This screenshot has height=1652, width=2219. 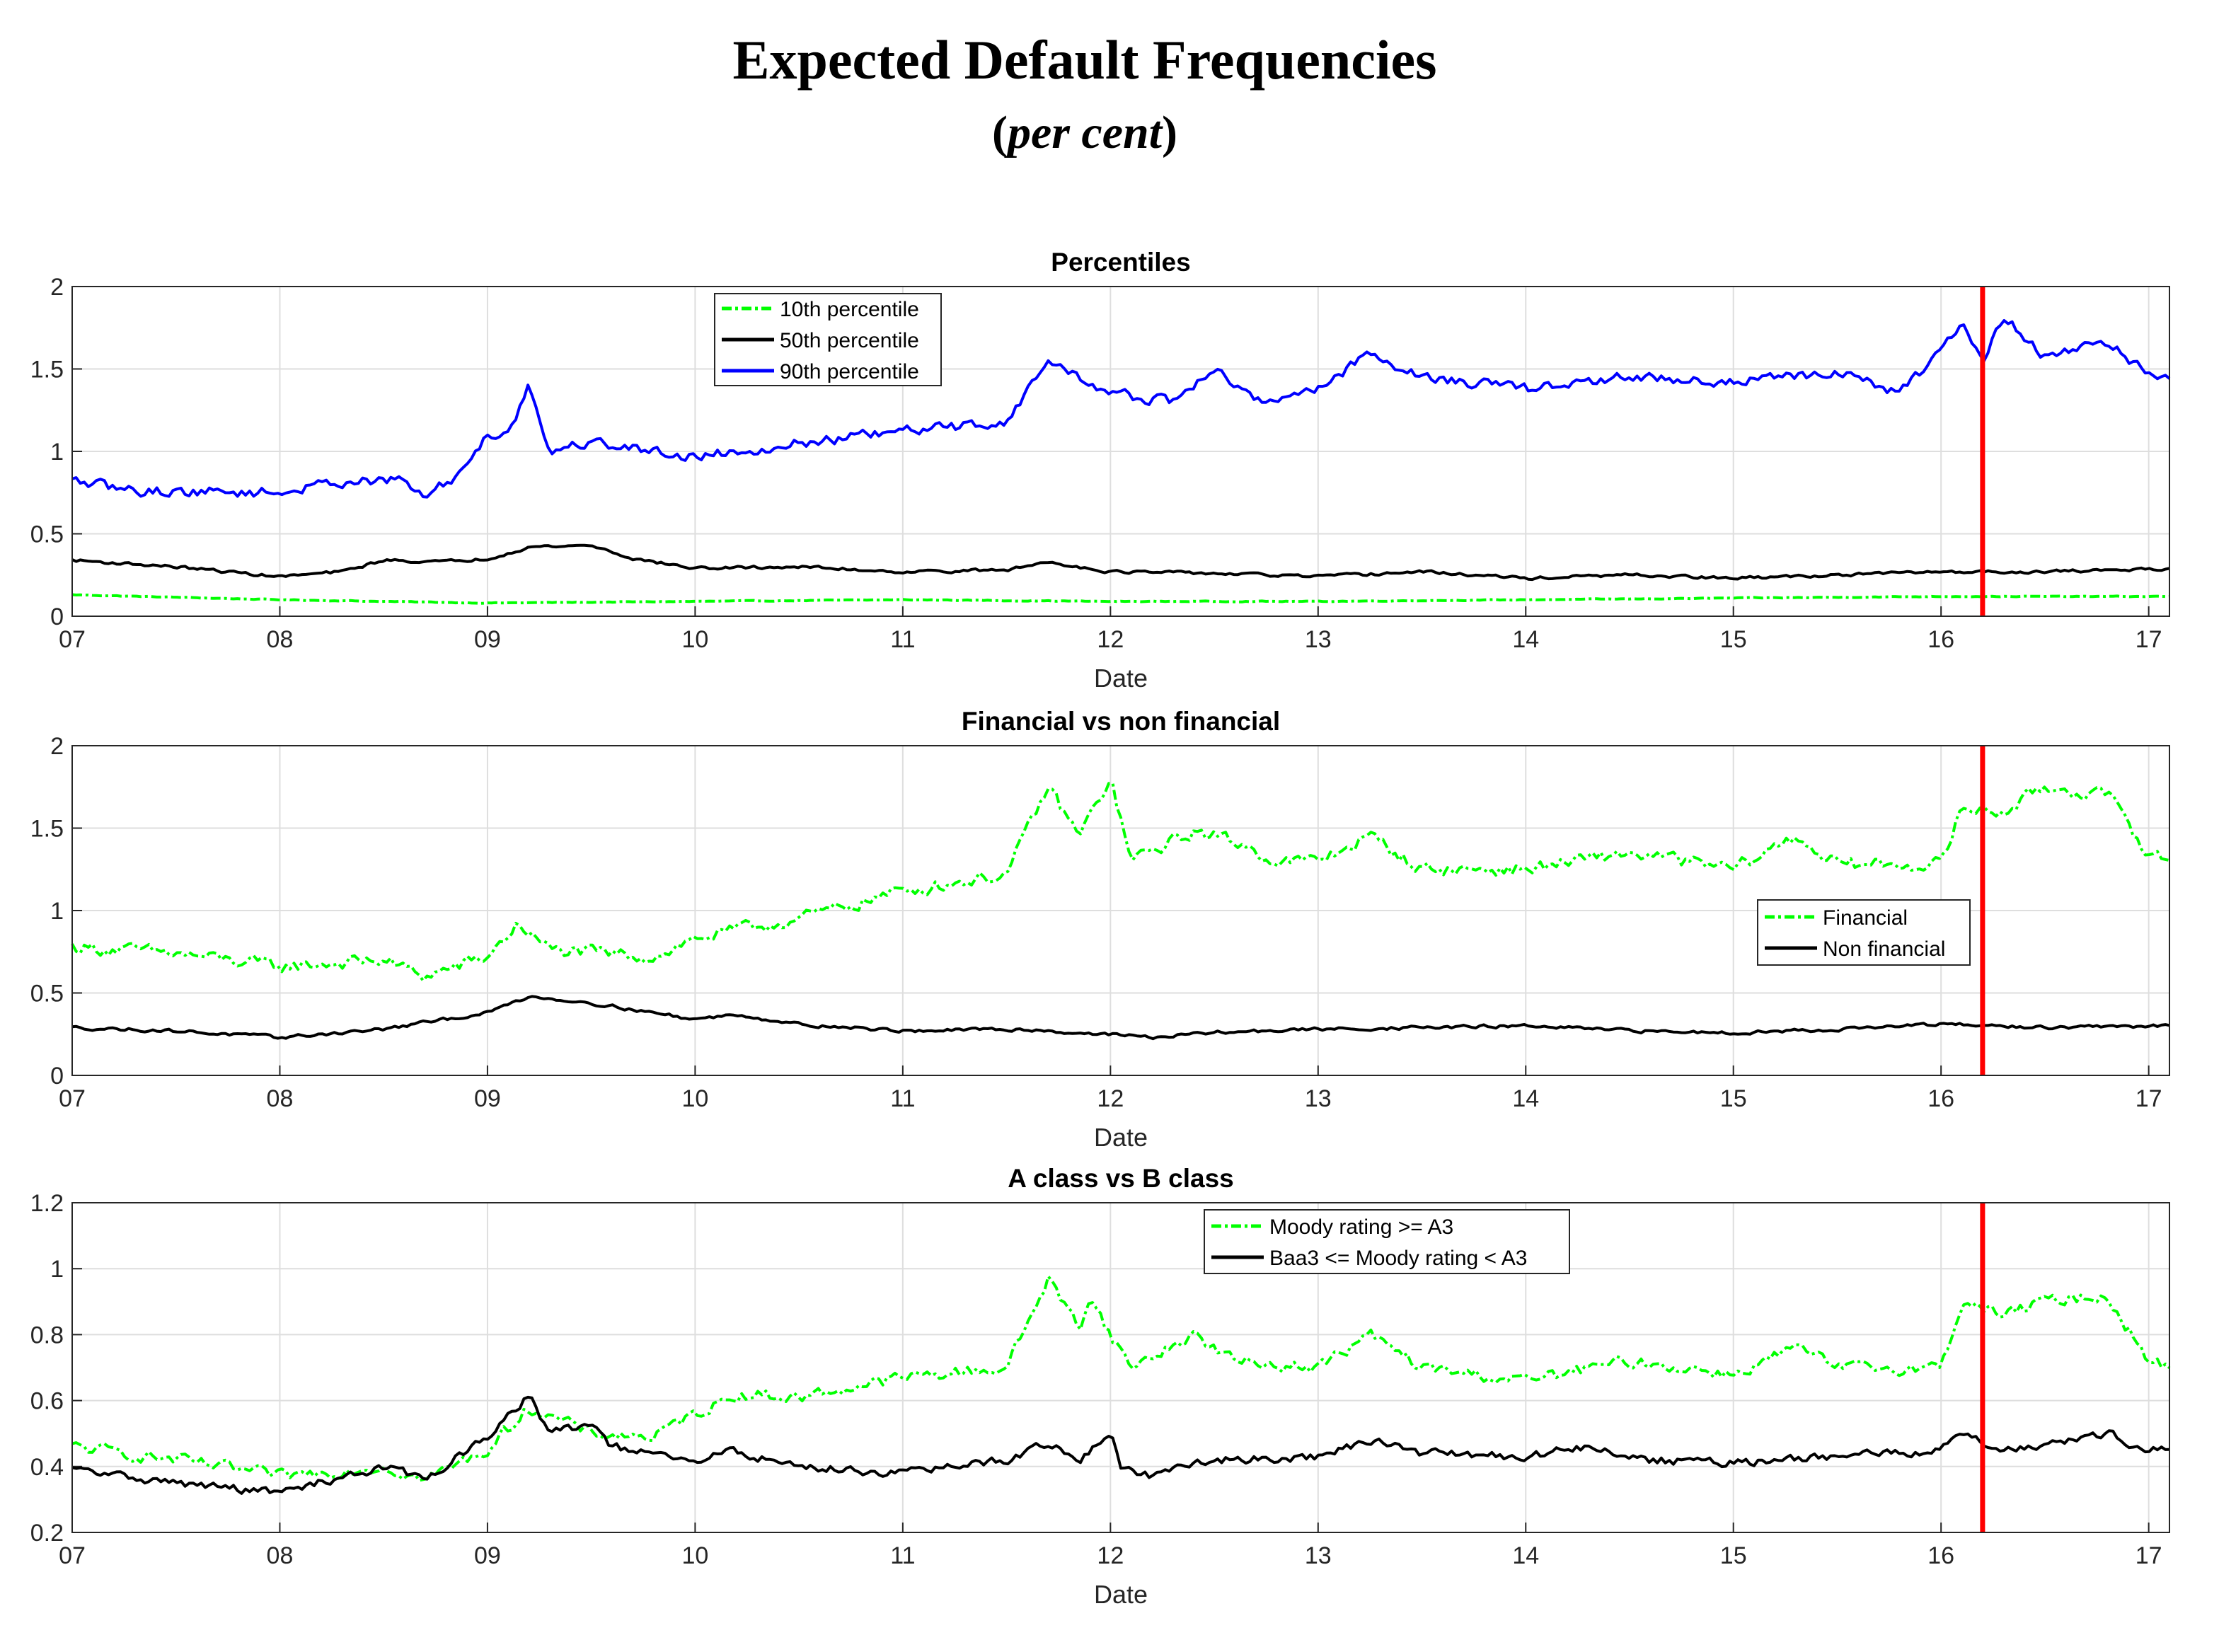 I want to click on y-tick-label: 0.6, so click(x=47, y=1401).